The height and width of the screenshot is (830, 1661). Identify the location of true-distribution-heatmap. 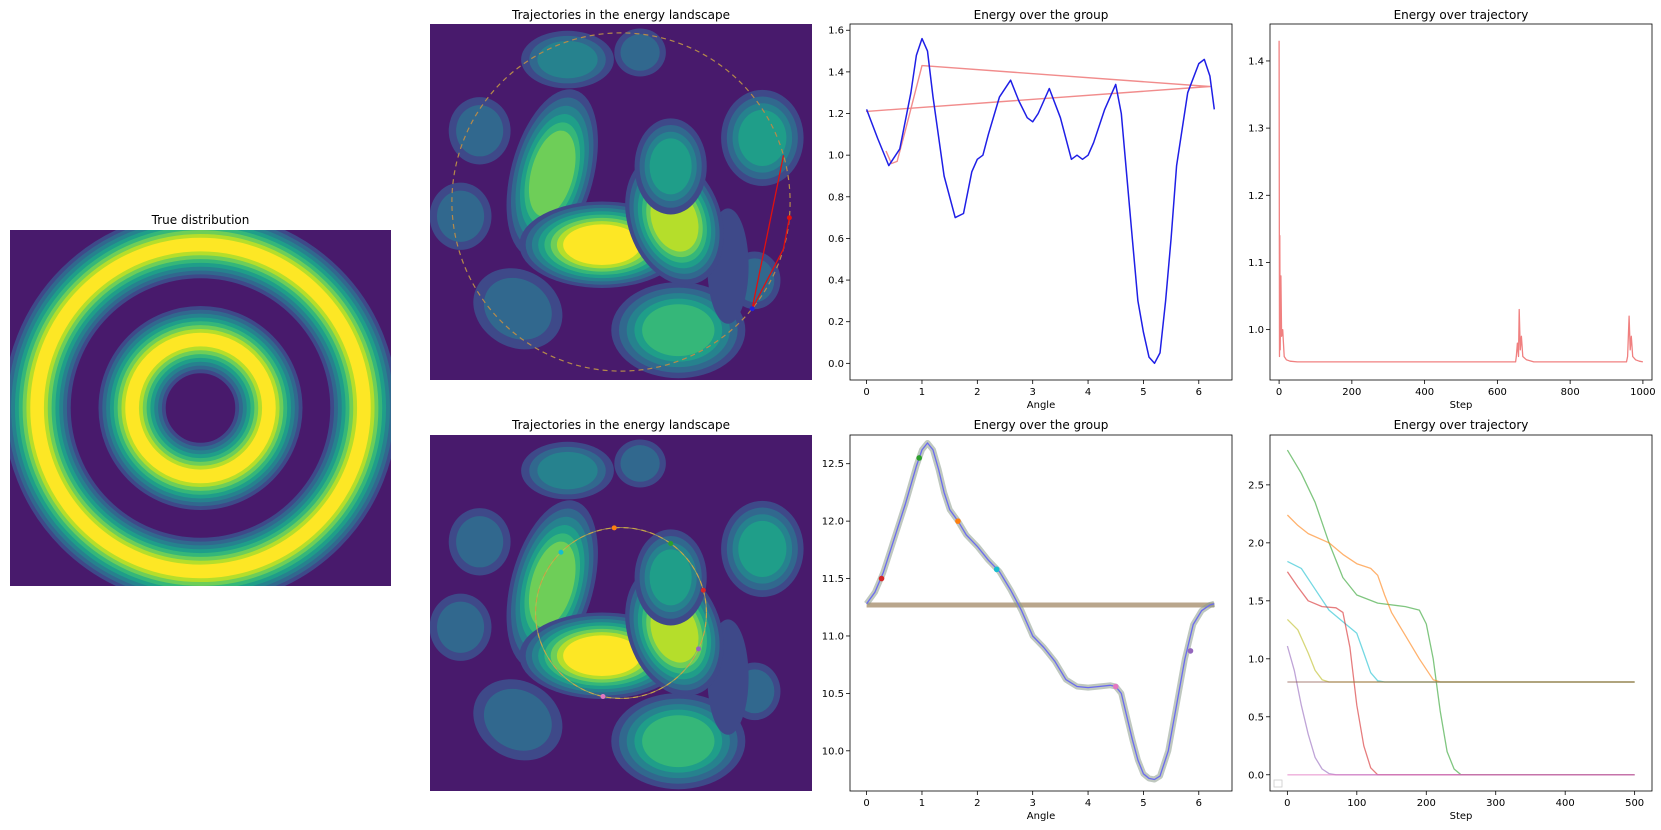
(200, 408).